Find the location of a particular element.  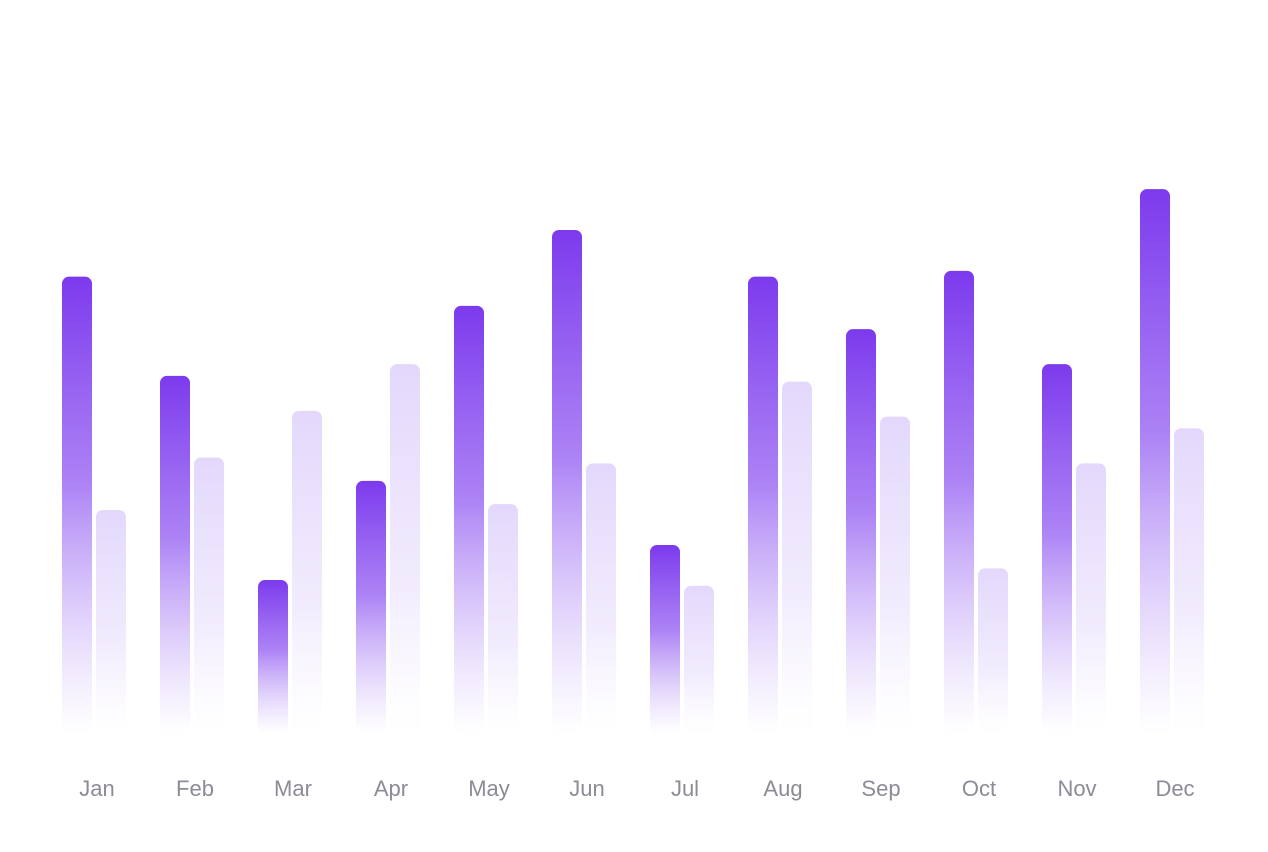

bar-primary-dec is located at coordinates (1155, 461).